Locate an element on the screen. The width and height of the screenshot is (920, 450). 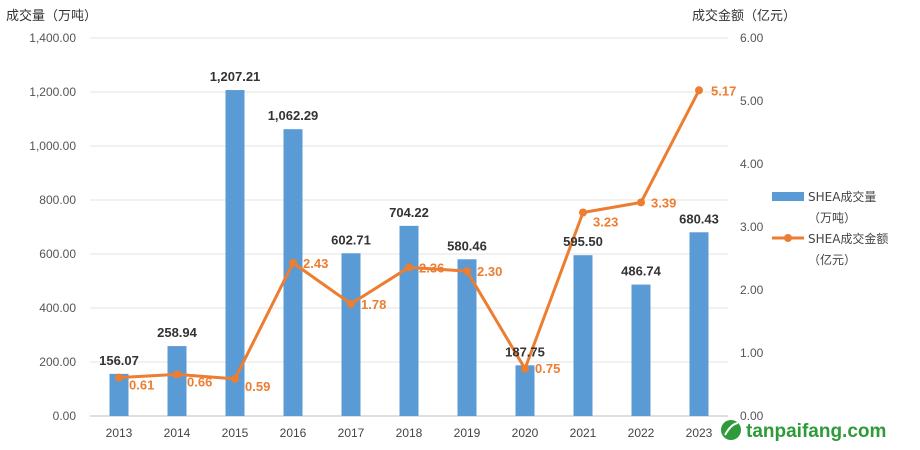
leaf-icon-vein is located at coordinates (731, 429).